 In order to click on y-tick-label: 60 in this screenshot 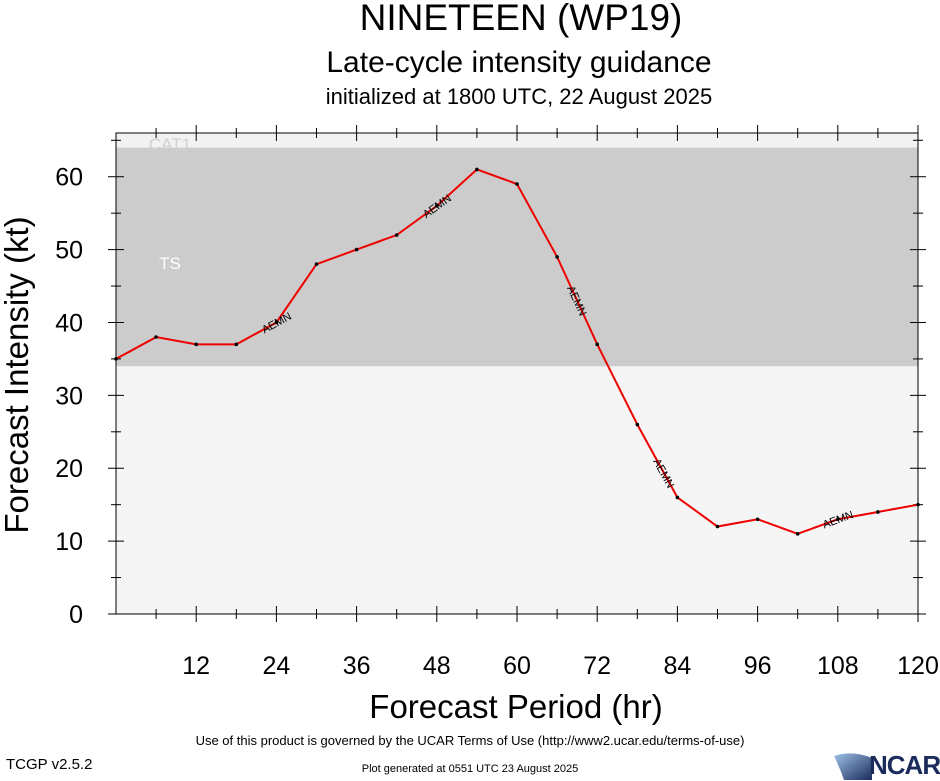, I will do `click(69, 178)`.